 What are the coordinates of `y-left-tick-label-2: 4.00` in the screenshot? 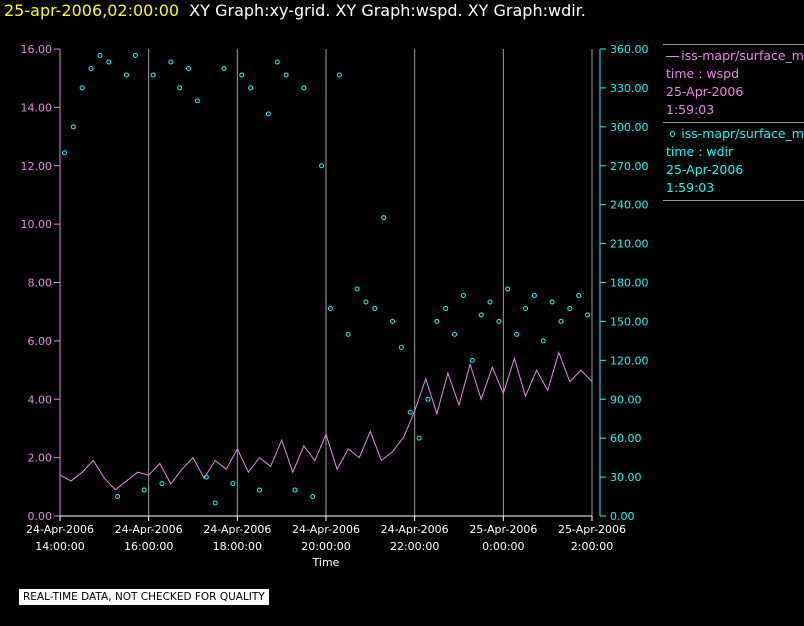 It's located at (40, 399).